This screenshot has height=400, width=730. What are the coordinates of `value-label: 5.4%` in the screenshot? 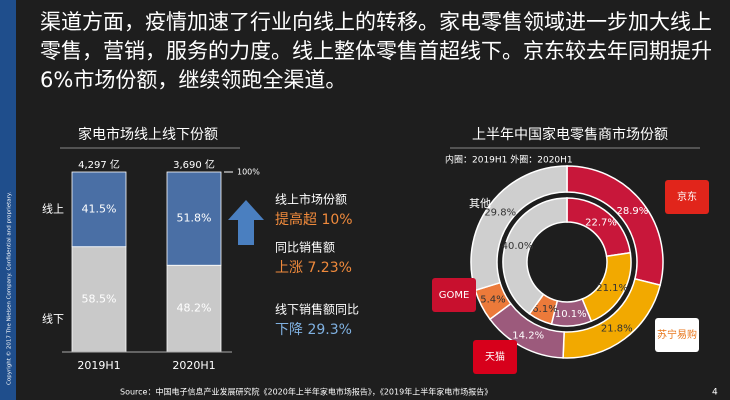 It's located at (492, 300).